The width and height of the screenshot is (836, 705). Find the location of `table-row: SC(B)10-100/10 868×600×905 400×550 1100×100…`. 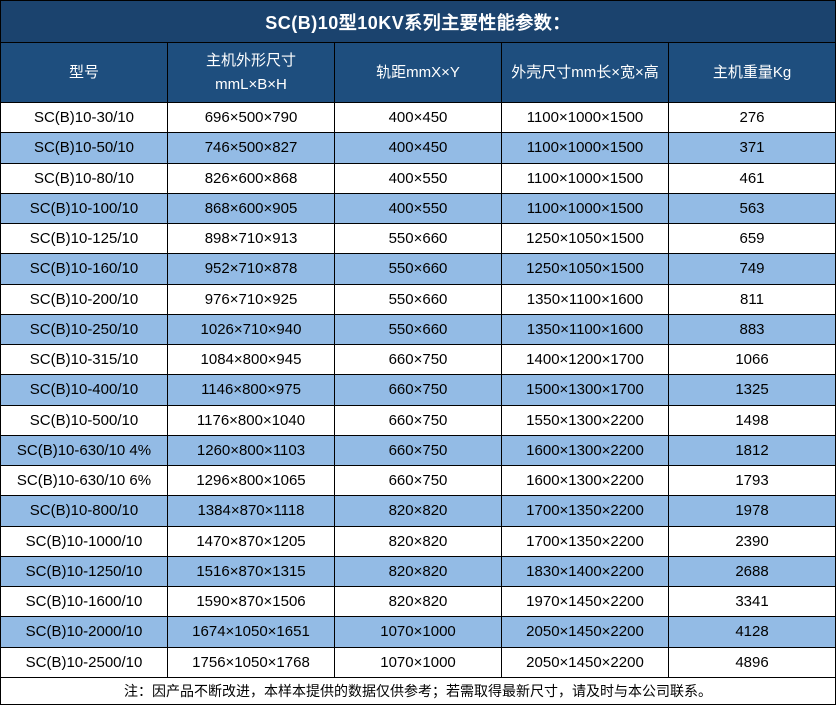

table-row: SC(B)10-100/10 868×600×905 400×550 1100×100… is located at coordinates (418, 208).